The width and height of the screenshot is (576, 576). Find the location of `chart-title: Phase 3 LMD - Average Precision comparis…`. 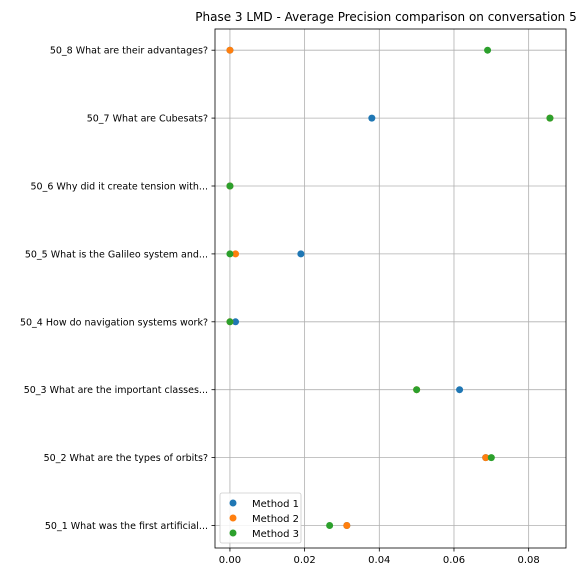

chart-title: Phase 3 LMD - Average Precision comparis… is located at coordinates (385, 17).